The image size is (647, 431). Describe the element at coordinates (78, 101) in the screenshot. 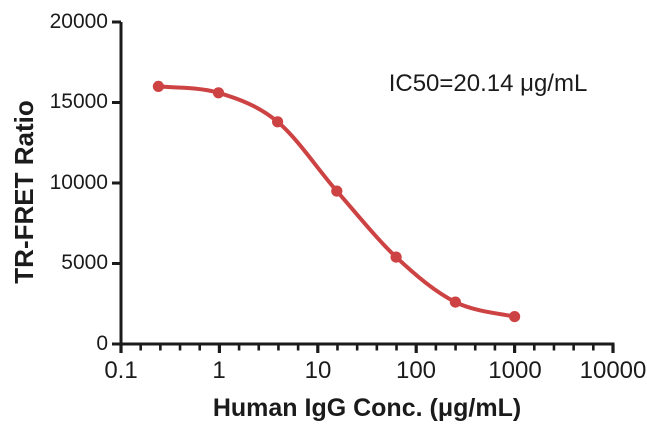

I see `y-tick-label-15000: 15000` at that location.